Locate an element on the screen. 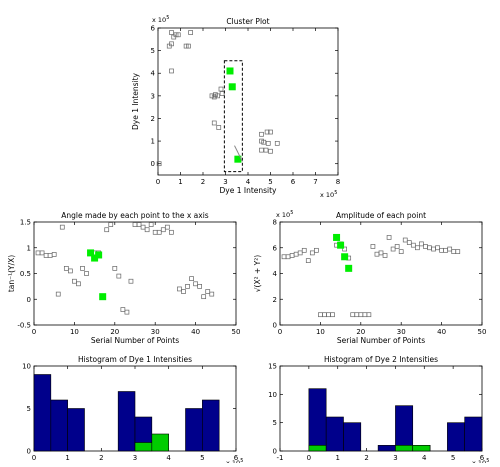 This screenshot has width=500, height=467. y-tick-label: 1.5 is located at coordinates (25, 223).